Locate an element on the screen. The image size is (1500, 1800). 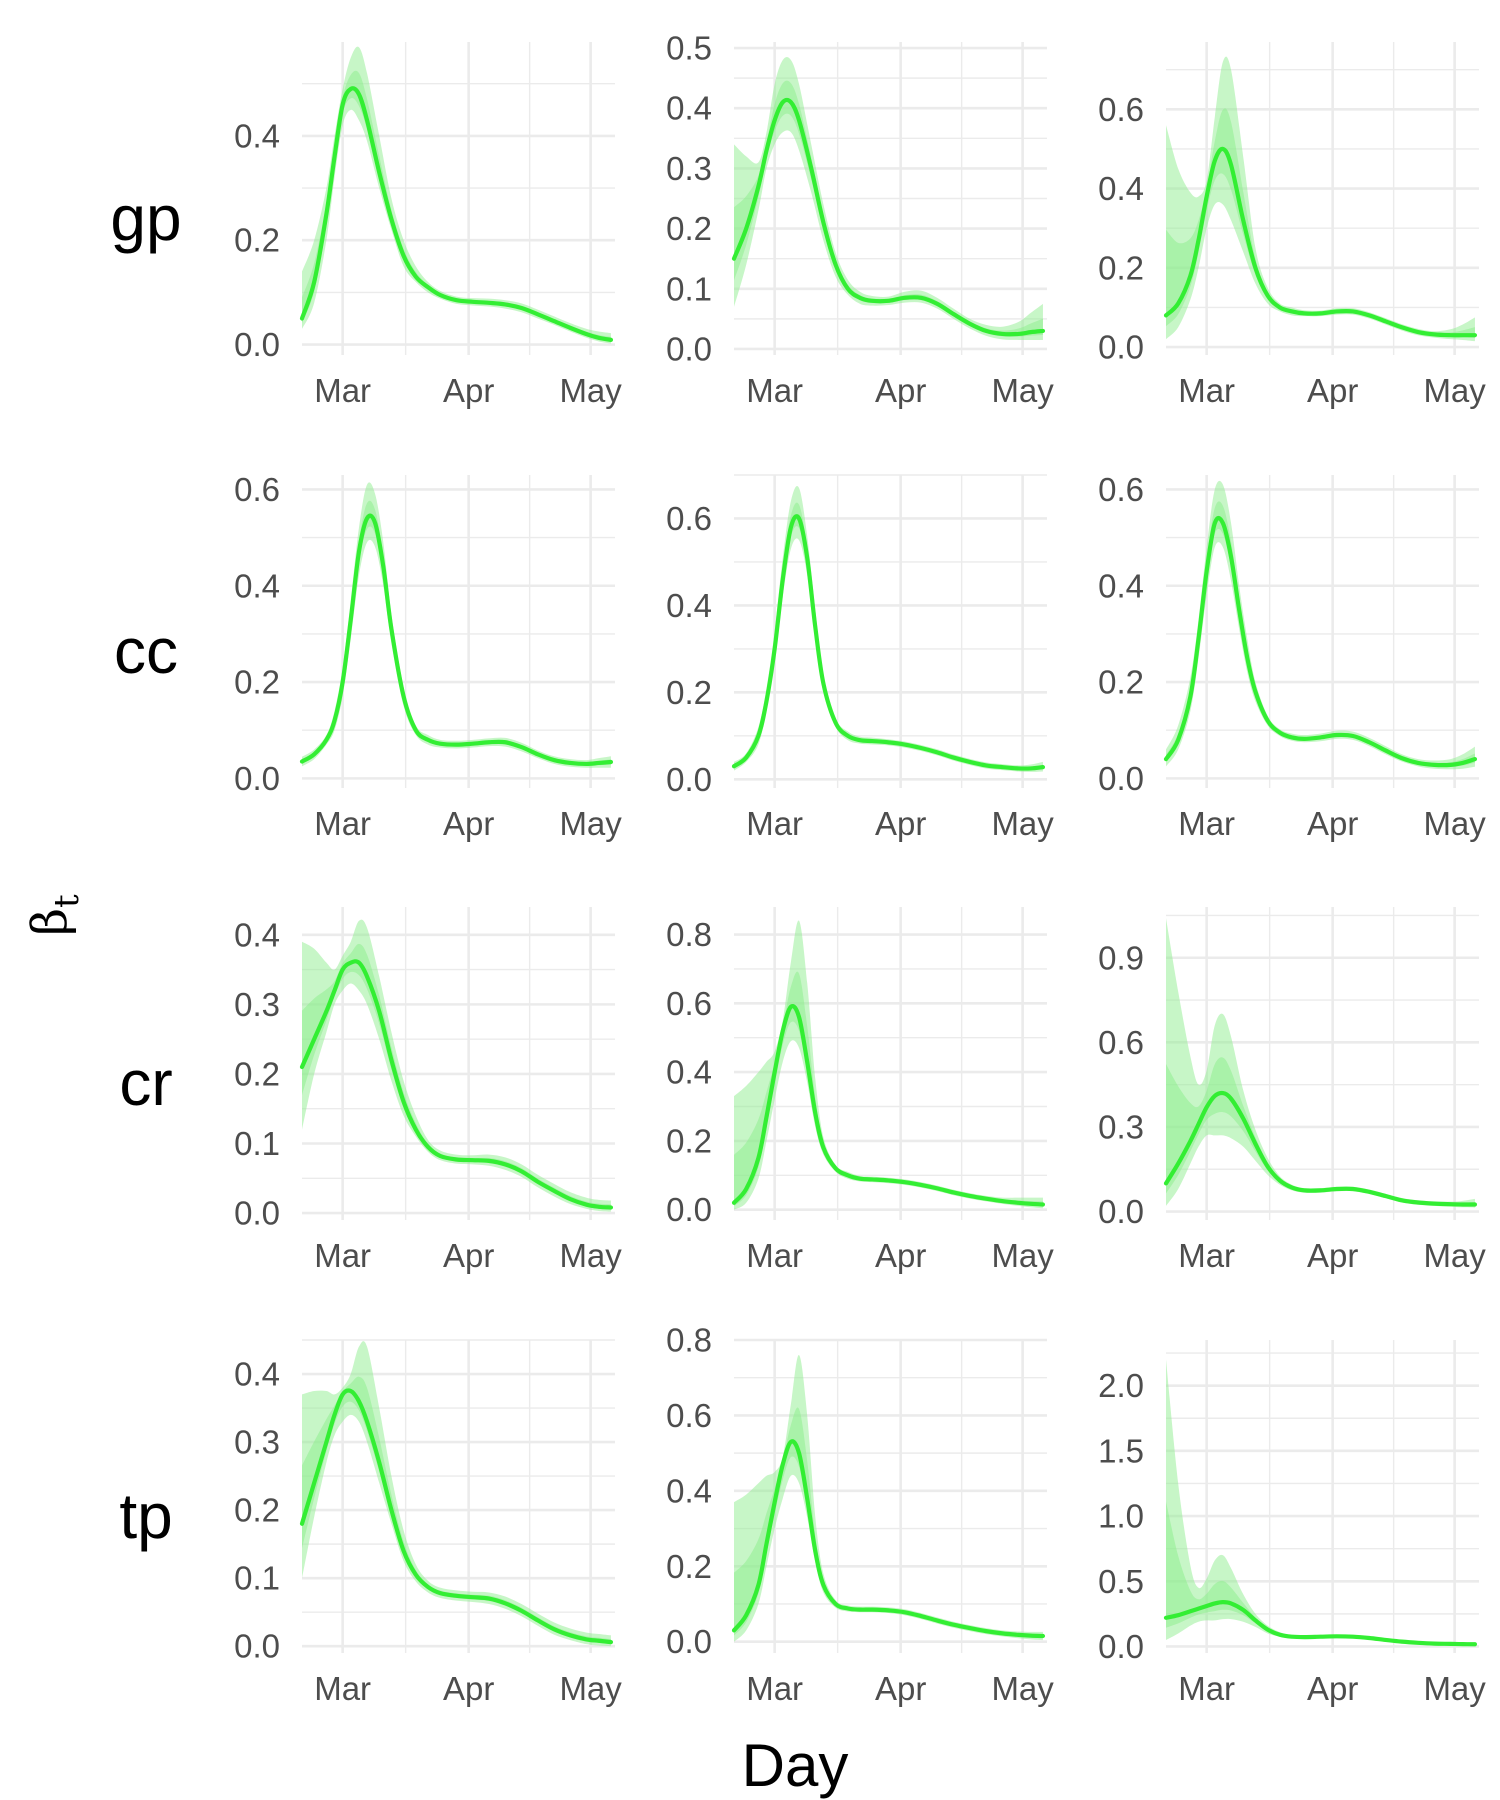
y-axis-label: βt is located at coordinates (54, 915).